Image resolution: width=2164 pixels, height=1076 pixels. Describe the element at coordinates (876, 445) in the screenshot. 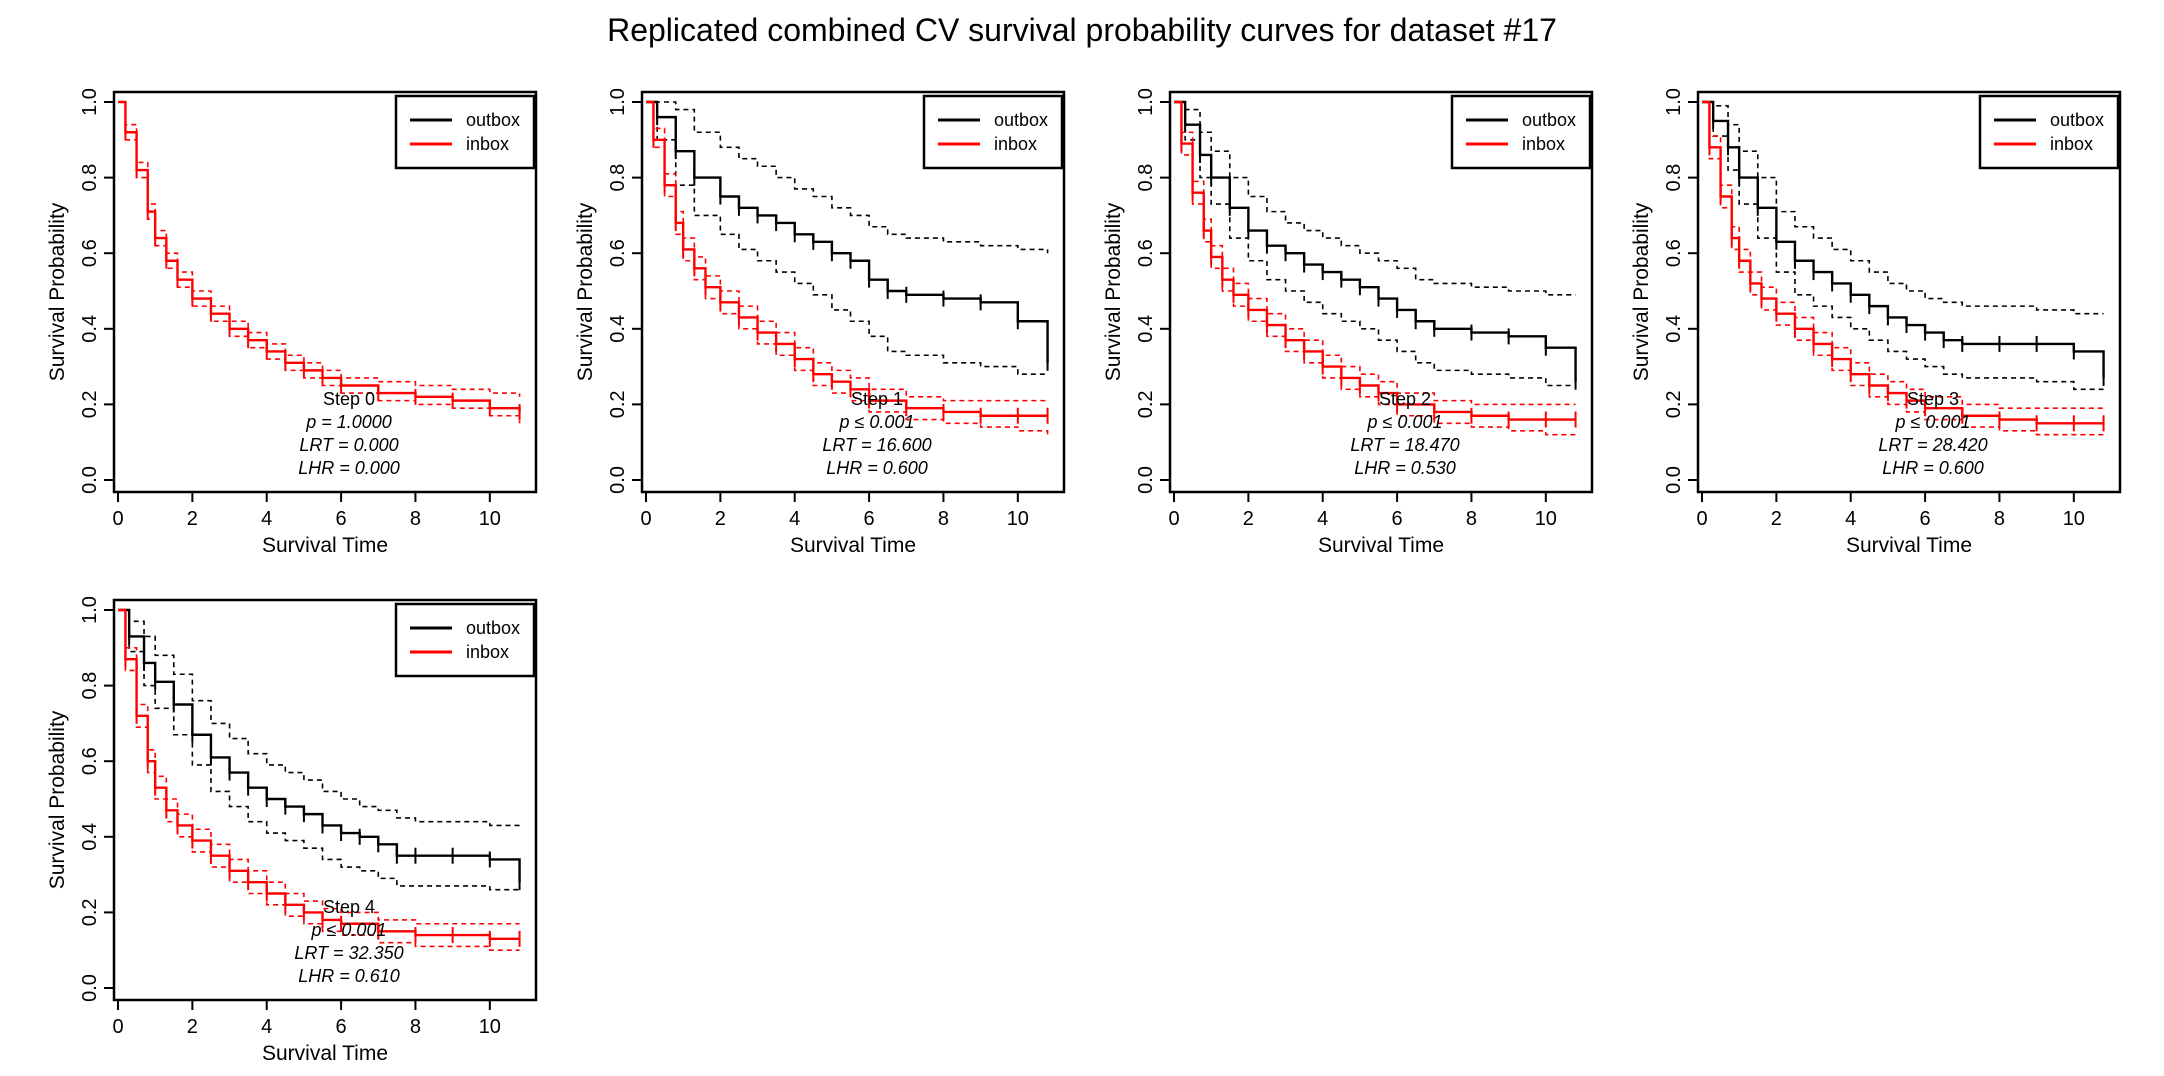

I see `stats-line-2: LRT = 16.600` at that location.